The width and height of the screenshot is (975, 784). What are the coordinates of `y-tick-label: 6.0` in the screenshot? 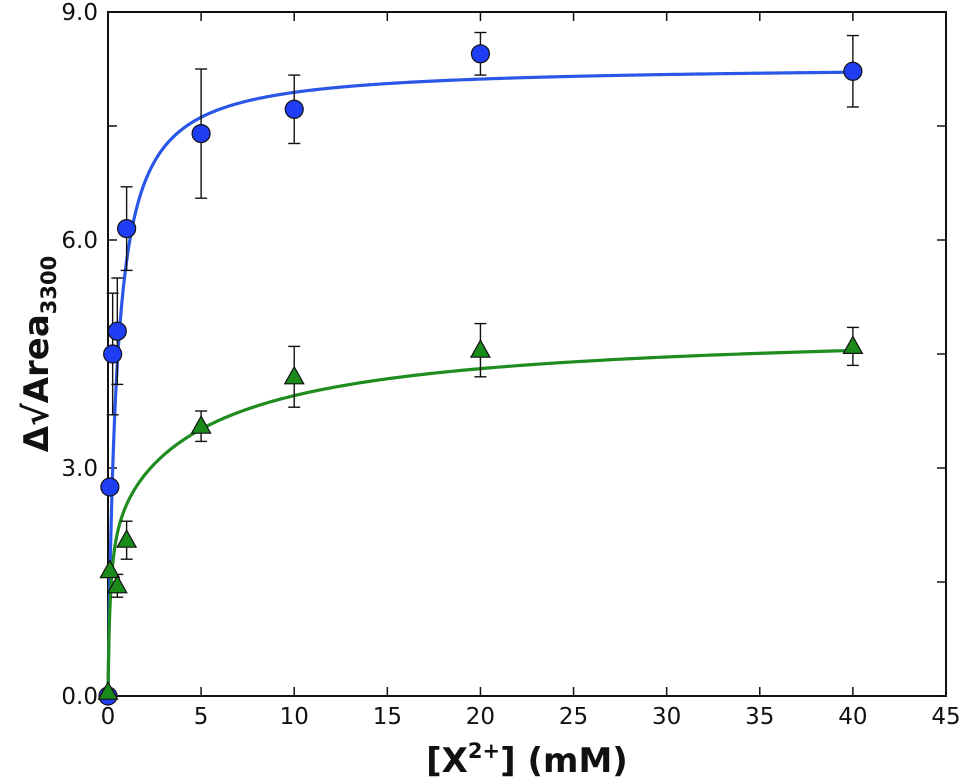 It's located at (79, 241).